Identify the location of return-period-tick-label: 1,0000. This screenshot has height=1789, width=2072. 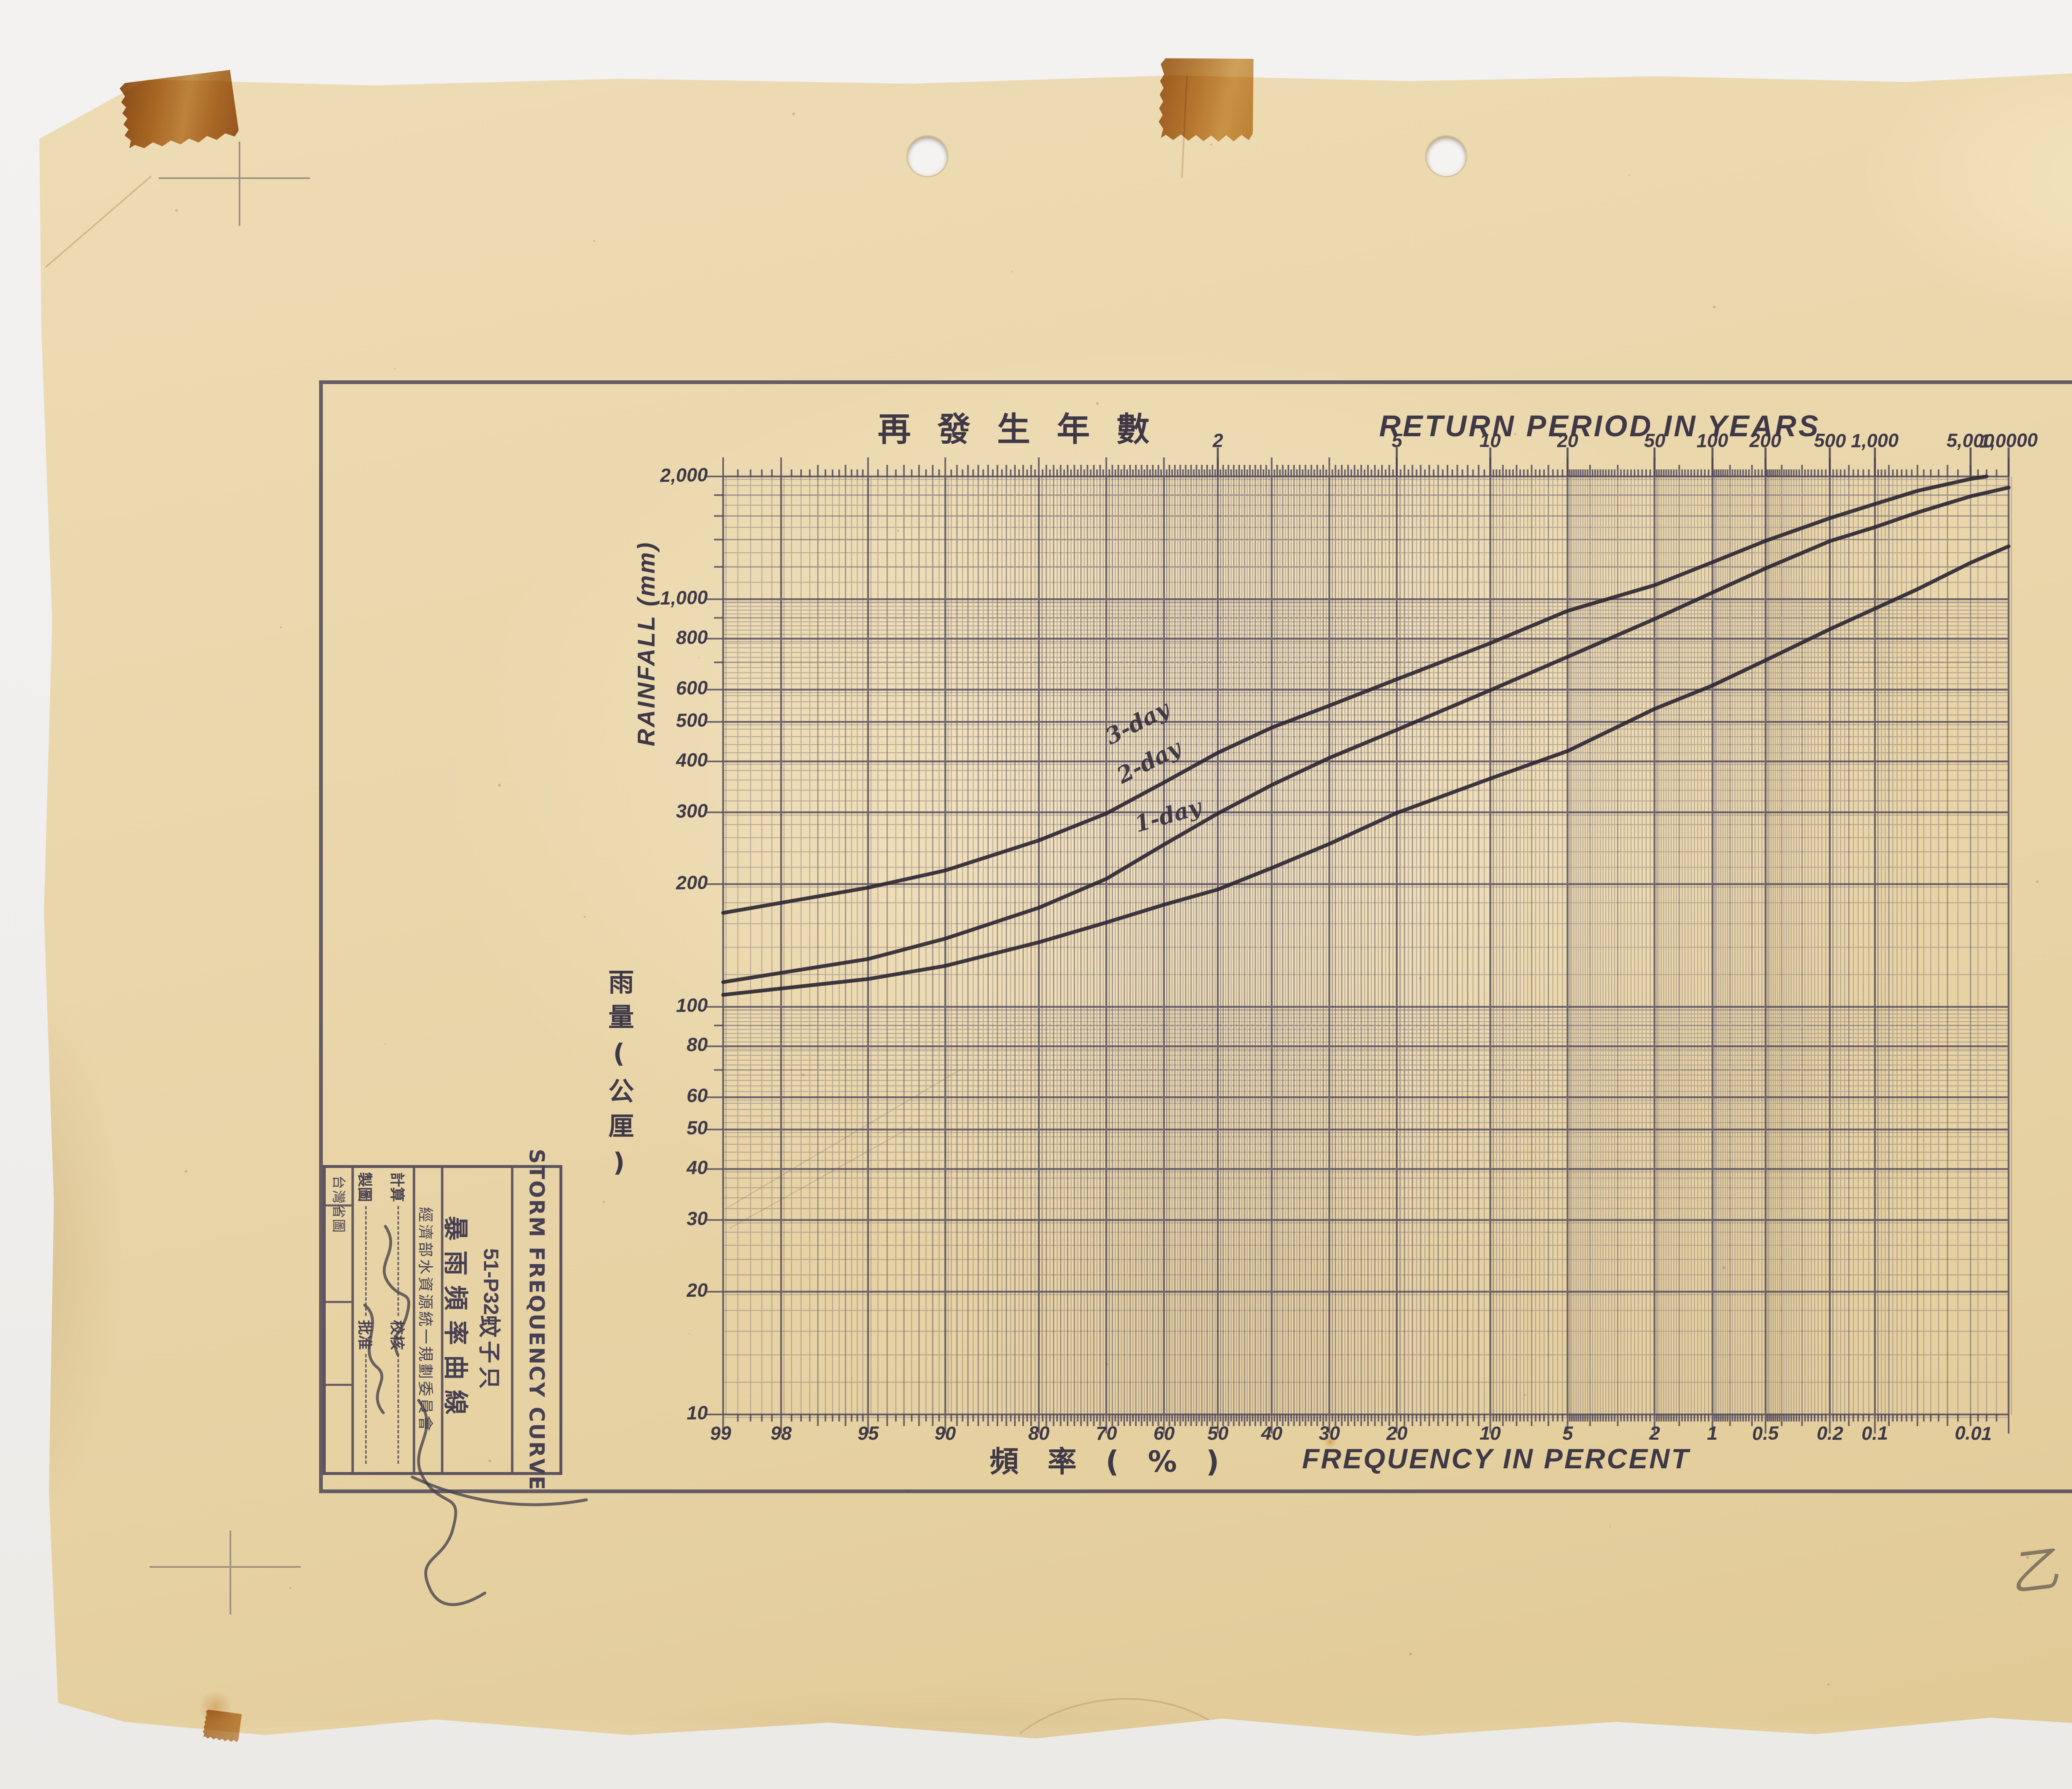
(2008, 440).